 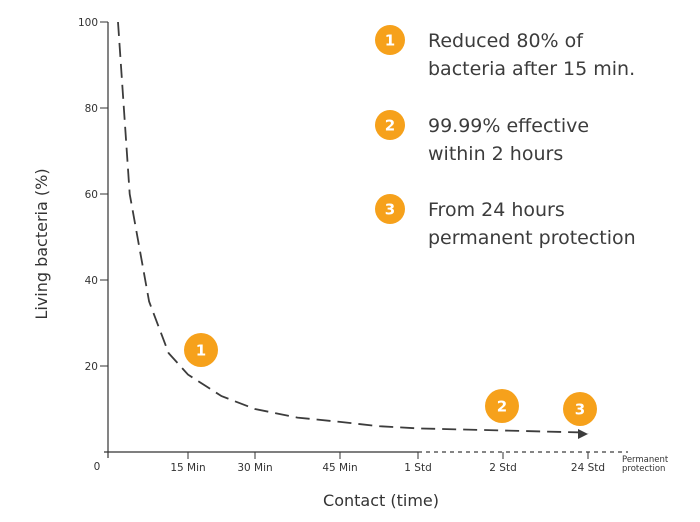 I want to click on curve-badges: 1 2 3, so click(x=390, y=379).